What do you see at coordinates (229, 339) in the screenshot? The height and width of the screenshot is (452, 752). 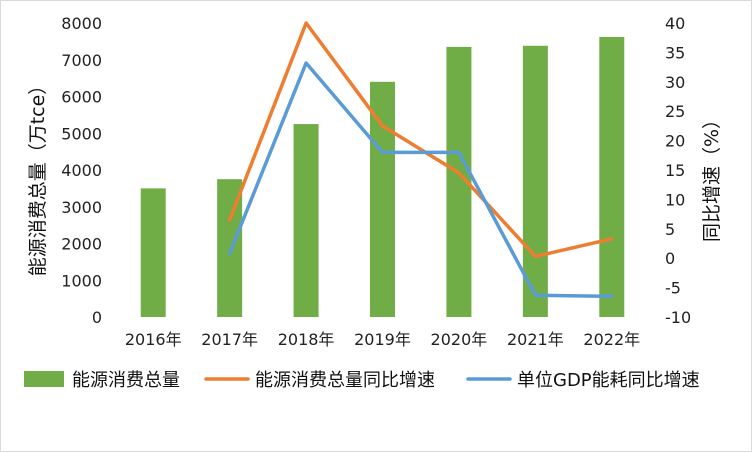 I see `x-tick-label: 2017年` at bounding box center [229, 339].